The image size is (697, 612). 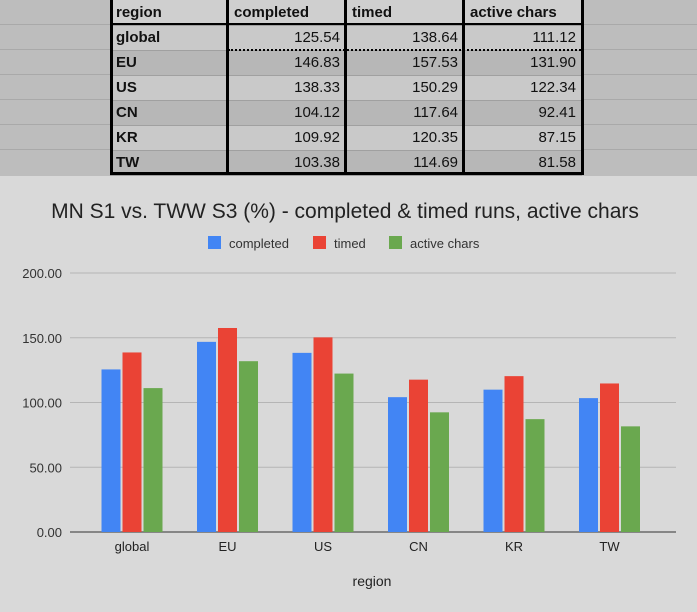 What do you see at coordinates (523, 113) in the screenshot?
I see `table-cell: 92.41` at bounding box center [523, 113].